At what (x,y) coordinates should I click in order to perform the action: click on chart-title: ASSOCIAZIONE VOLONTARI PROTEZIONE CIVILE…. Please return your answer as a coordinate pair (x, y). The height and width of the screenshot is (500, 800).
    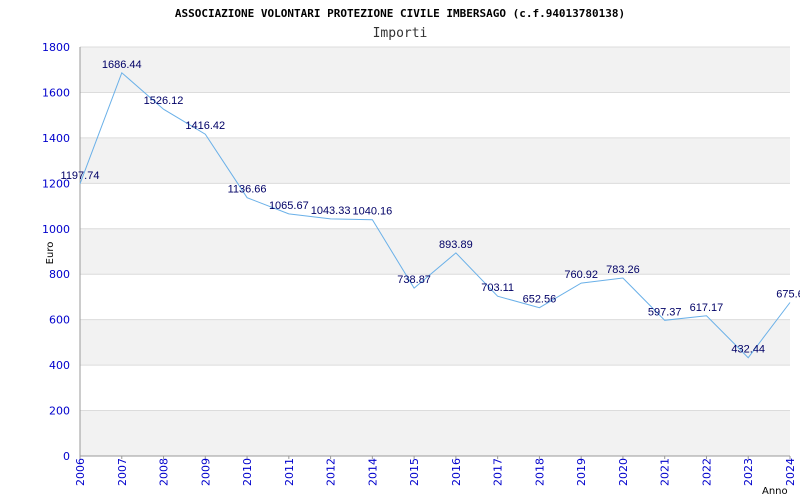
    Looking at the image, I should click on (400, 13).